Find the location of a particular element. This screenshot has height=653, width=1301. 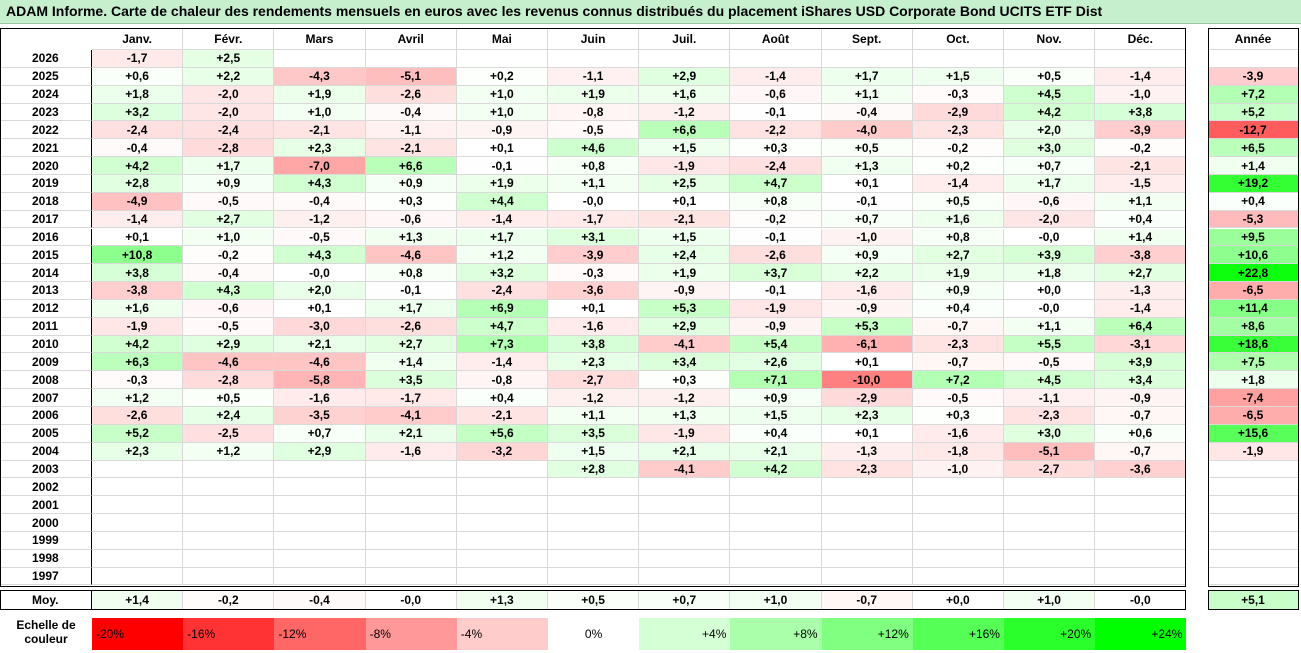

heatmap-cell: -0,8 is located at coordinates (594, 112).